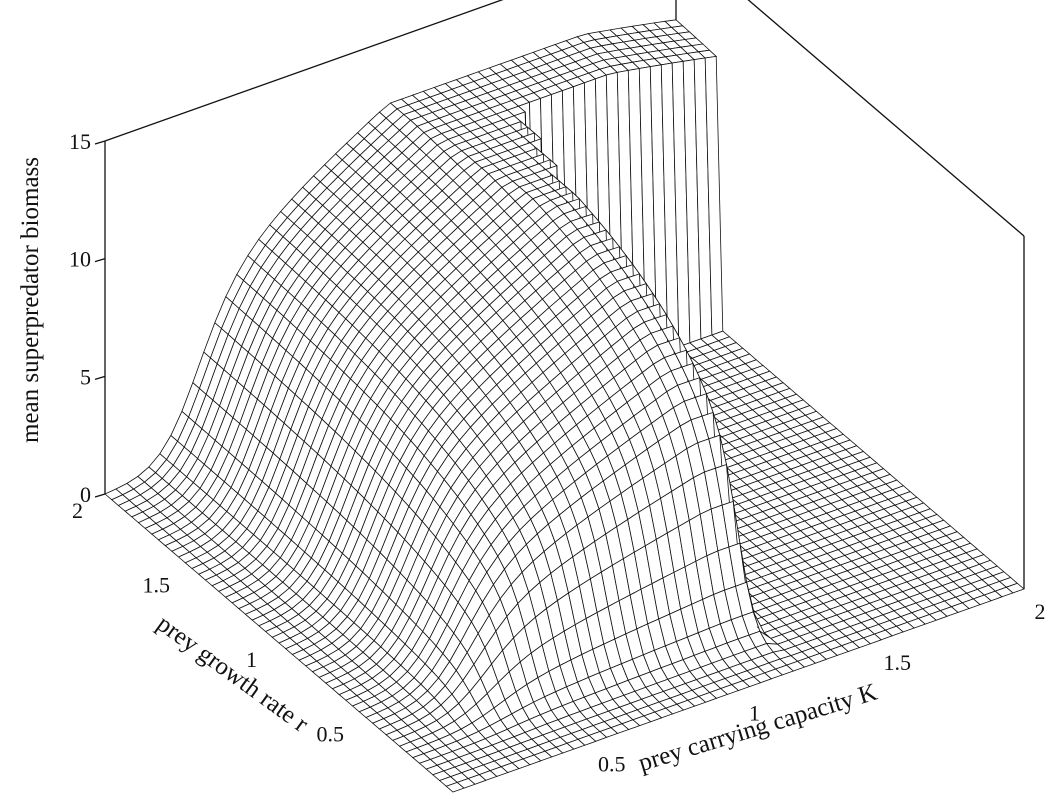 The width and height of the screenshot is (1054, 797). I want to click on back-top-edge, so click(304, 71).